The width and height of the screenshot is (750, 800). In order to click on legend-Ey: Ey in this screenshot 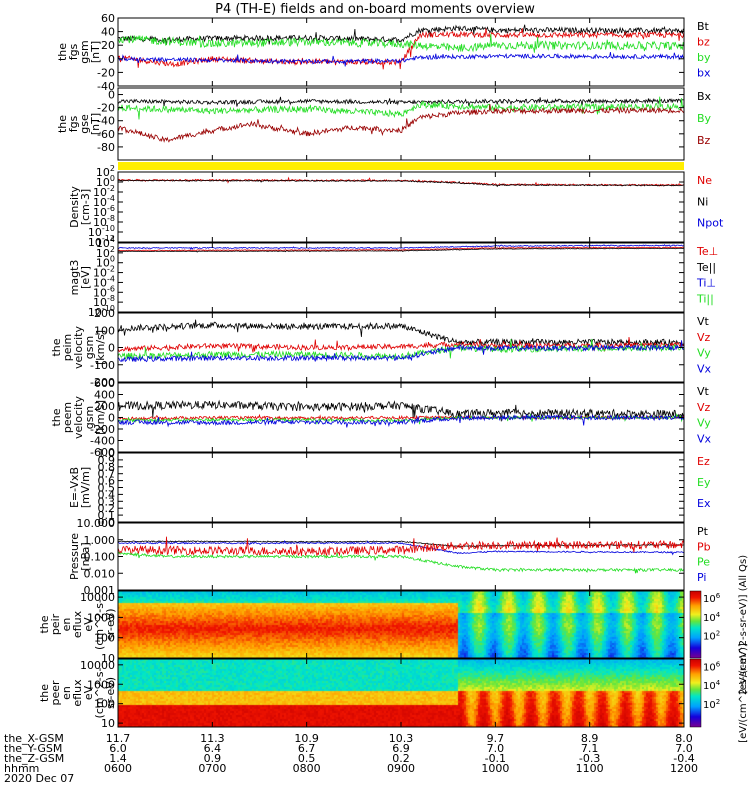, I will do `click(704, 482)`.